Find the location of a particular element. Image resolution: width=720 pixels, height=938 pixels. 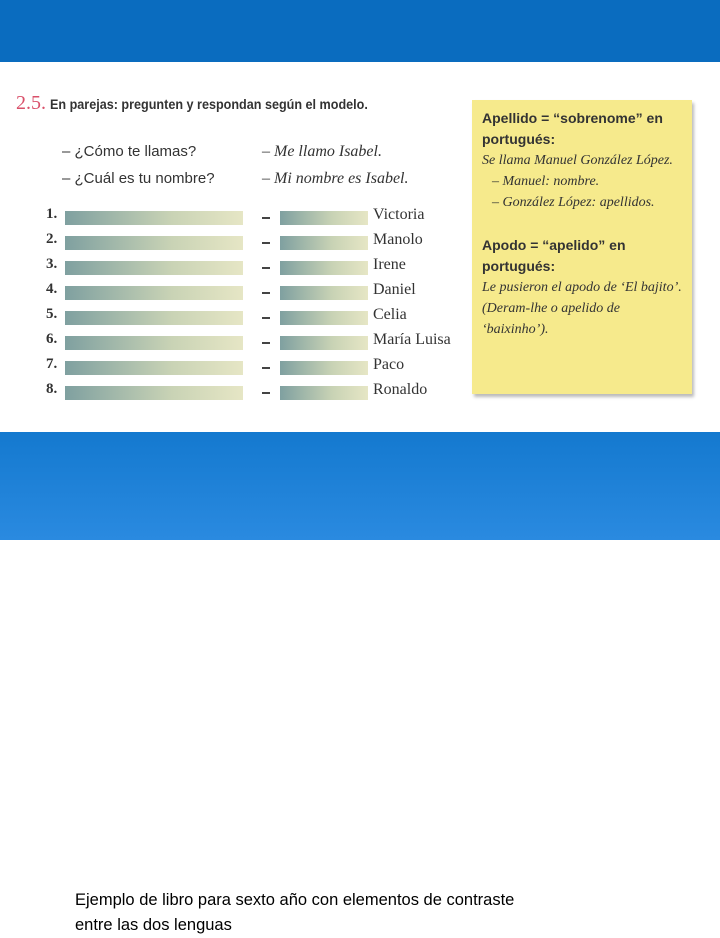

item-number: 8. is located at coordinates (52, 389).